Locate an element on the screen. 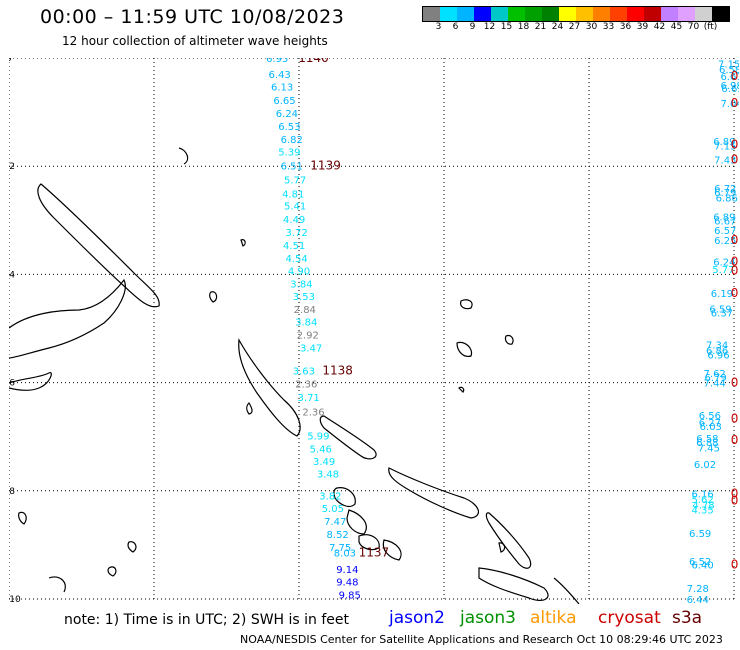 This screenshot has height=650, width=740. wave-height-label: 6.88 is located at coordinates (707, 443).